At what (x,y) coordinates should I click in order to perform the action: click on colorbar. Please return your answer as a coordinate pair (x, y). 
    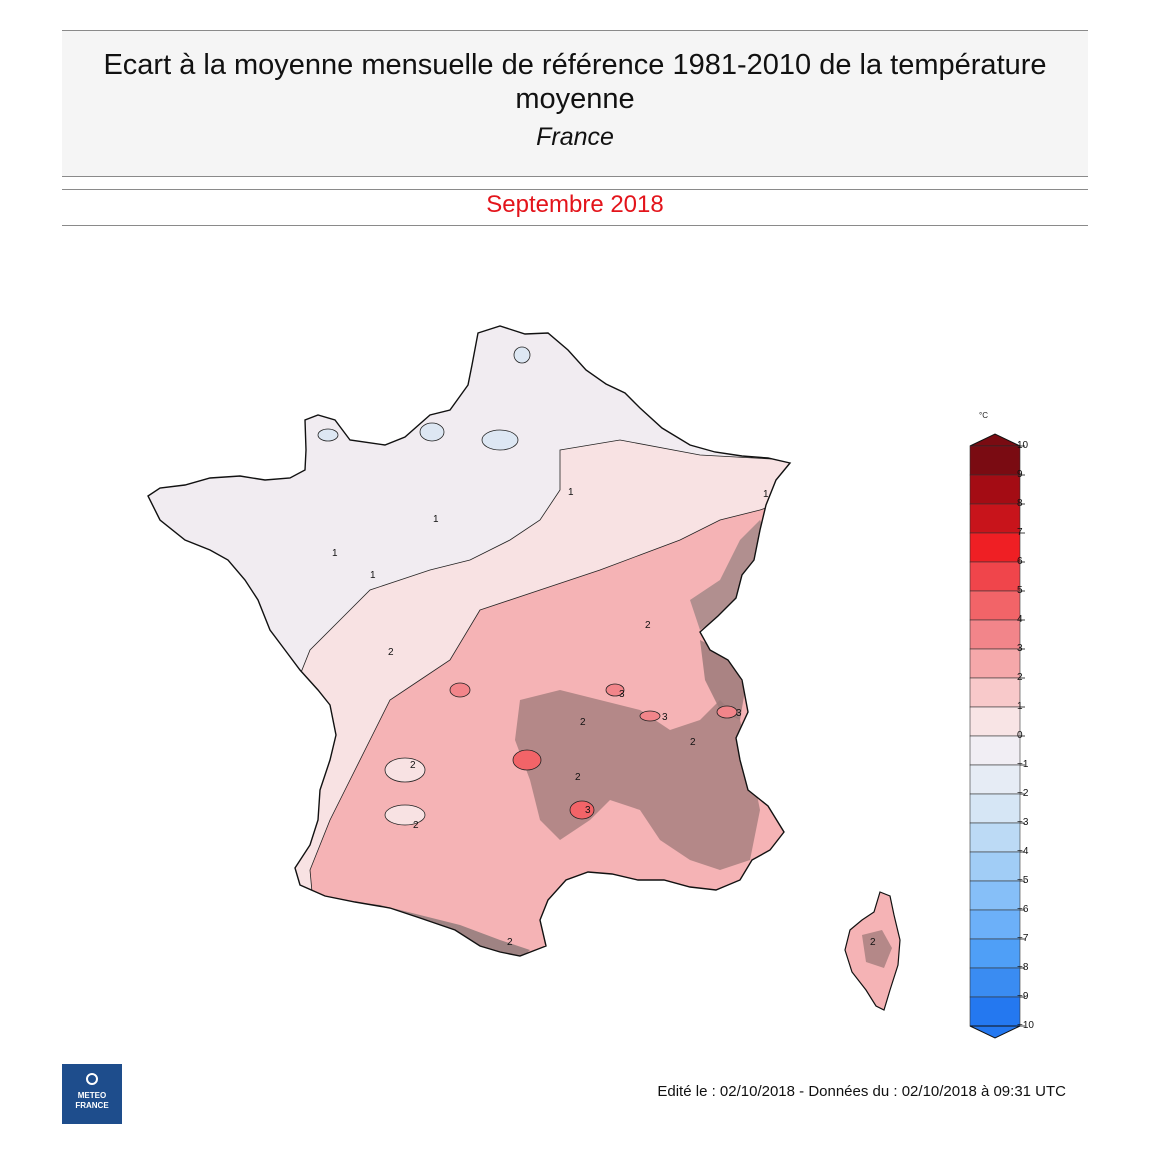
    Looking at the image, I should click on (997, 736).